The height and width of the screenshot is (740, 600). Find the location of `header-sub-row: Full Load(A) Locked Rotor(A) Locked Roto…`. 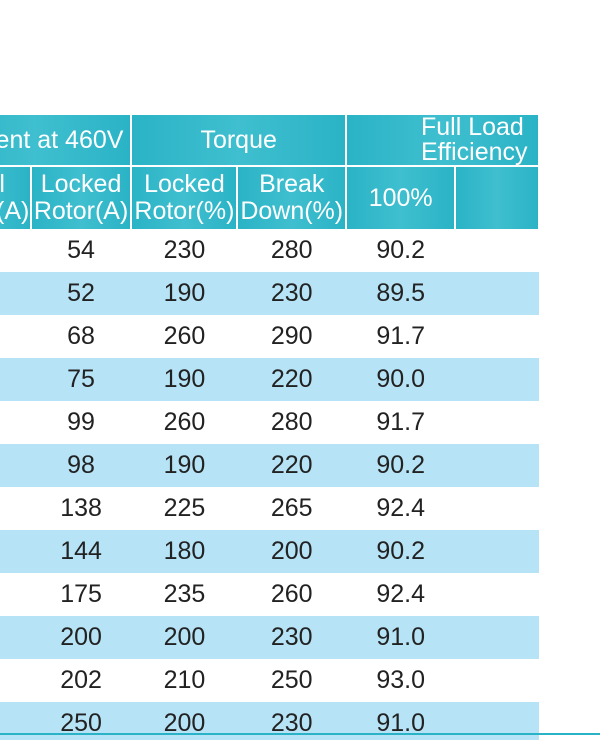

header-sub-row: Full Load(A) Locked Rotor(A) Locked Roto… is located at coordinates (270, 197).